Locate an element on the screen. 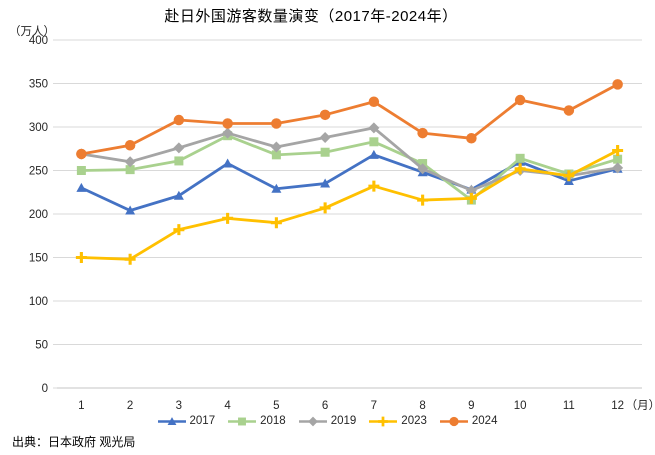 Image resolution: width=655 pixels, height=455 pixels. legend-item-2017: 2017 is located at coordinates (186, 421).